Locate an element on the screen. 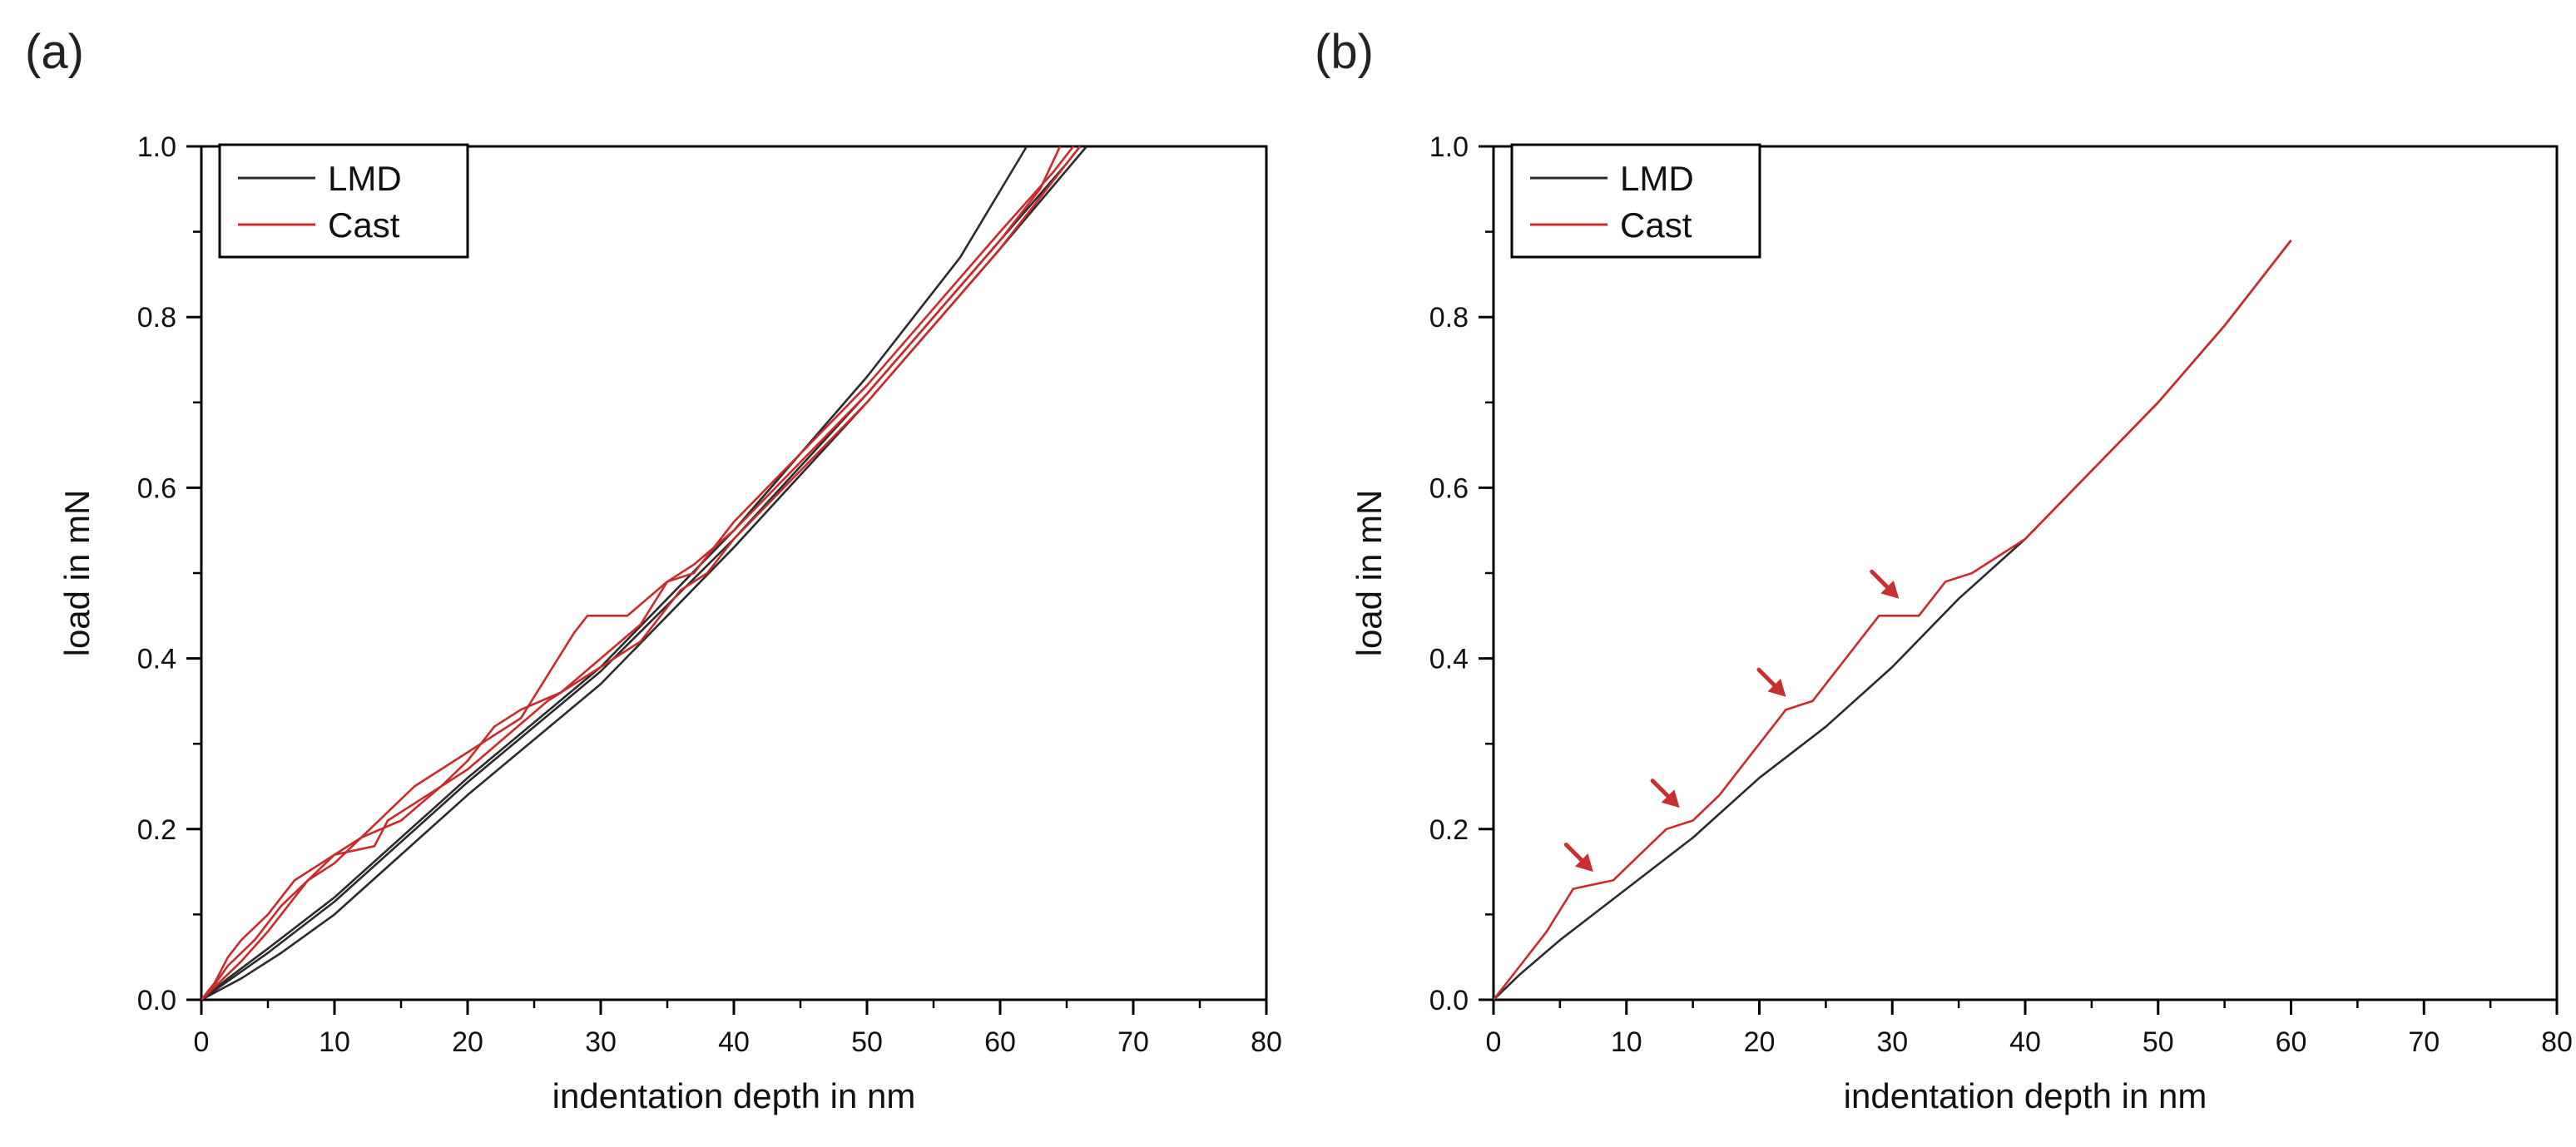  panel-label: (b) is located at coordinates (1344, 52).